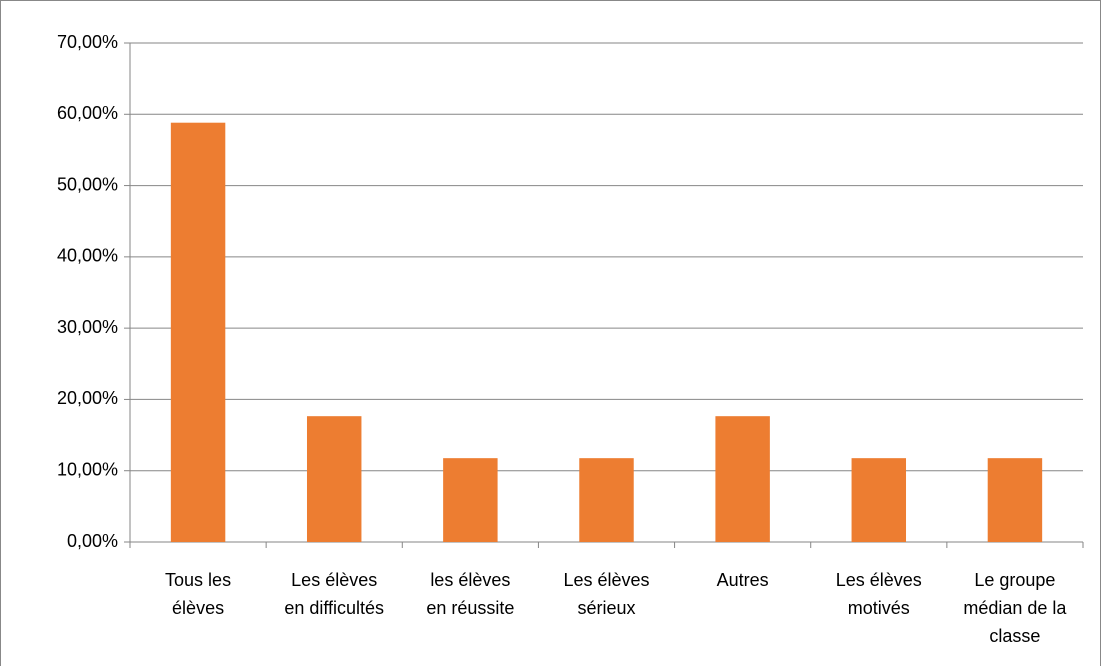 This screenshot has width=1101, height=666. What do you see at coordinates (87, 398) in the screenshot?
I see `y-tick-label: 20,00%` at bounding box center [87, 398].